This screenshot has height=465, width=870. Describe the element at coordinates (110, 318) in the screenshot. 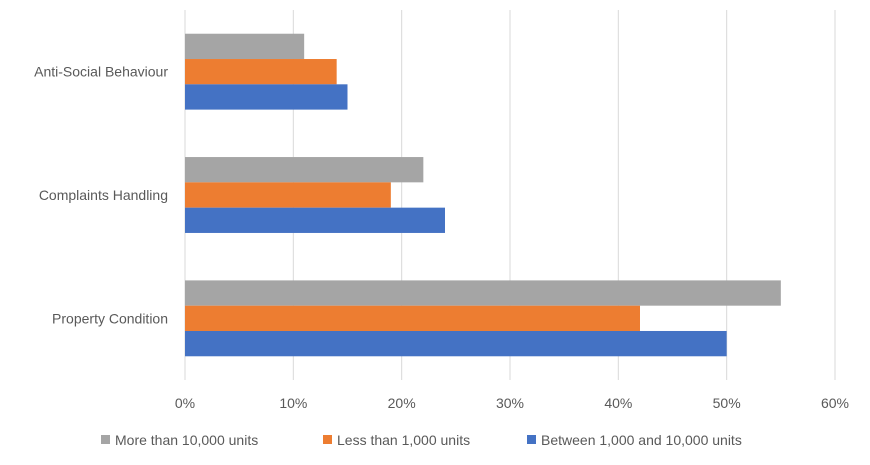

I see `category-label: Property Condition` at that location.